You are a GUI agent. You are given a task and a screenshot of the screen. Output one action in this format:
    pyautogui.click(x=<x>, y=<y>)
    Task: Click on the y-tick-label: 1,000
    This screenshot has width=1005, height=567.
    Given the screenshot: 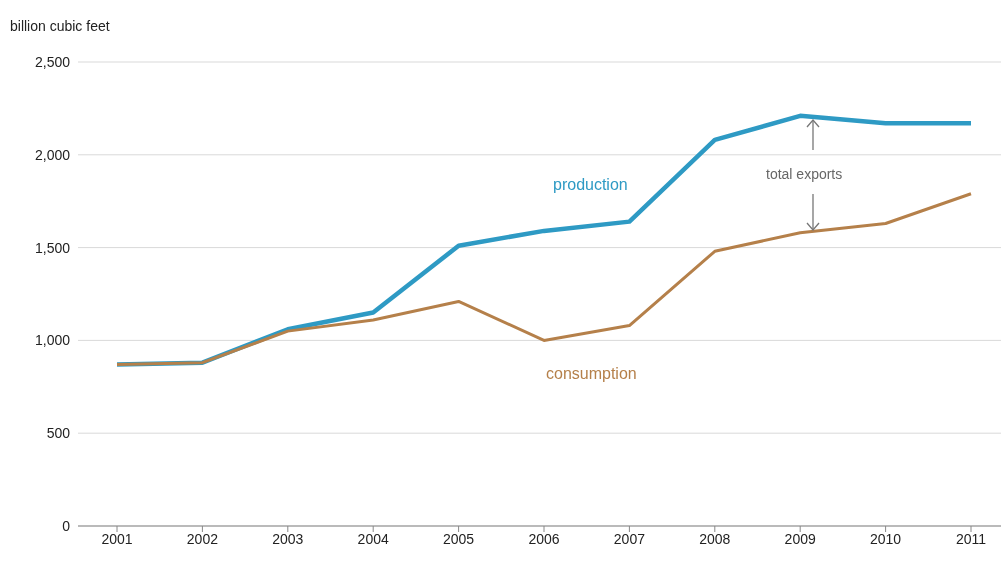 What is the action you would take?
    pyautogui.click(x=52, y=340)
    